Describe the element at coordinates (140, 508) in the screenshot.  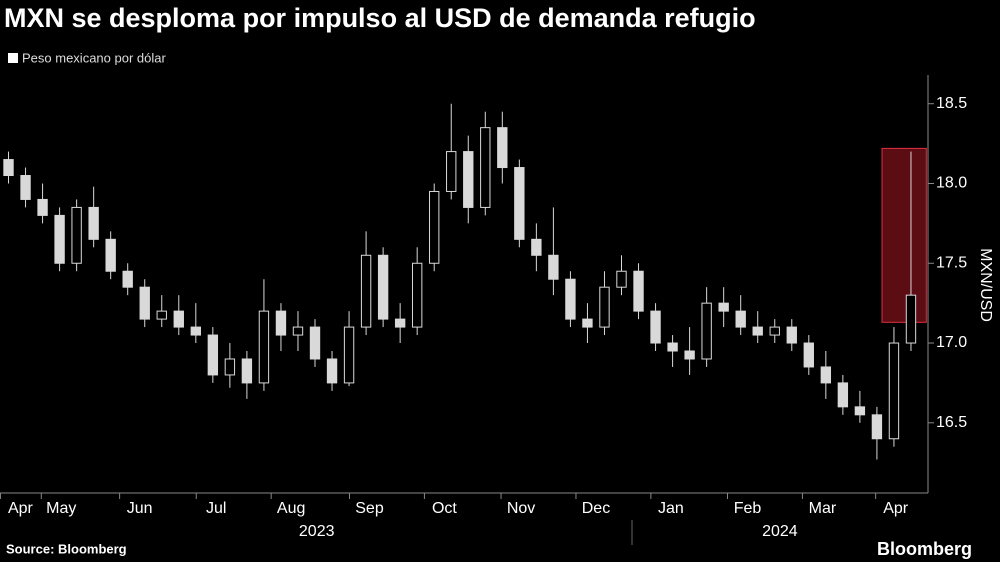
I see `x-tick-label: Jun` at that location.